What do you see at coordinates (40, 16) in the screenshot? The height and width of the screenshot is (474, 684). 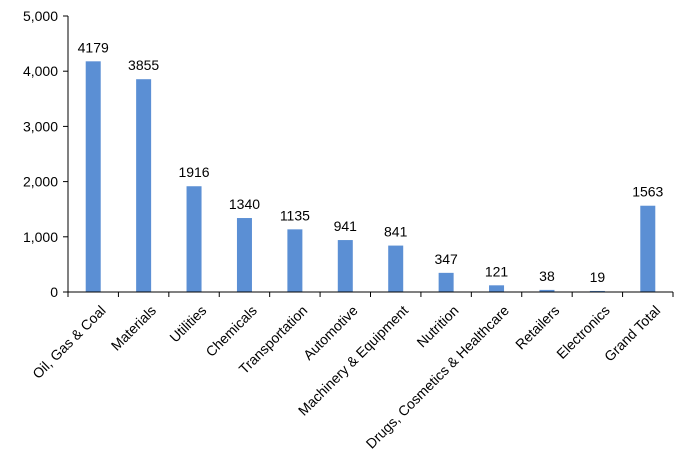 I see `y-tick-label: 5,000` at bounding box center [40, 16].